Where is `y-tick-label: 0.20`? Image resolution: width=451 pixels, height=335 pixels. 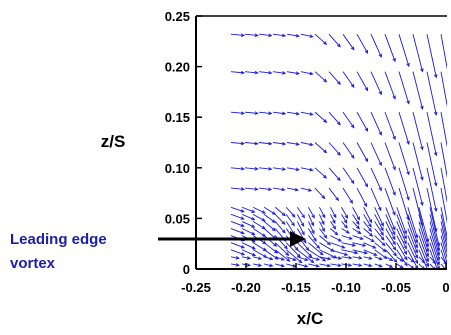
y-tick-label: 0.20 is located at coordinates (177, 67).